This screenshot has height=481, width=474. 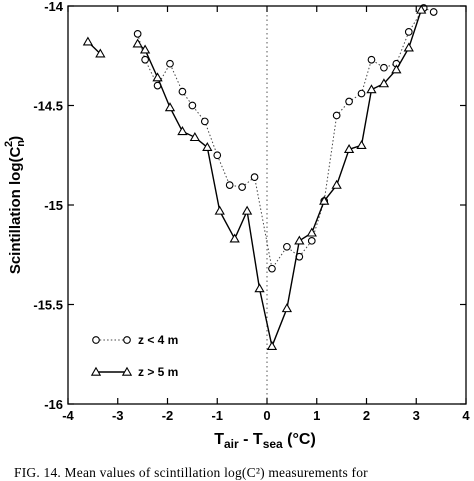 What do you see at coordinates (366, 415) in the screenshot?
I see `x-tick-label: 2` at bounding box center [366, 415].